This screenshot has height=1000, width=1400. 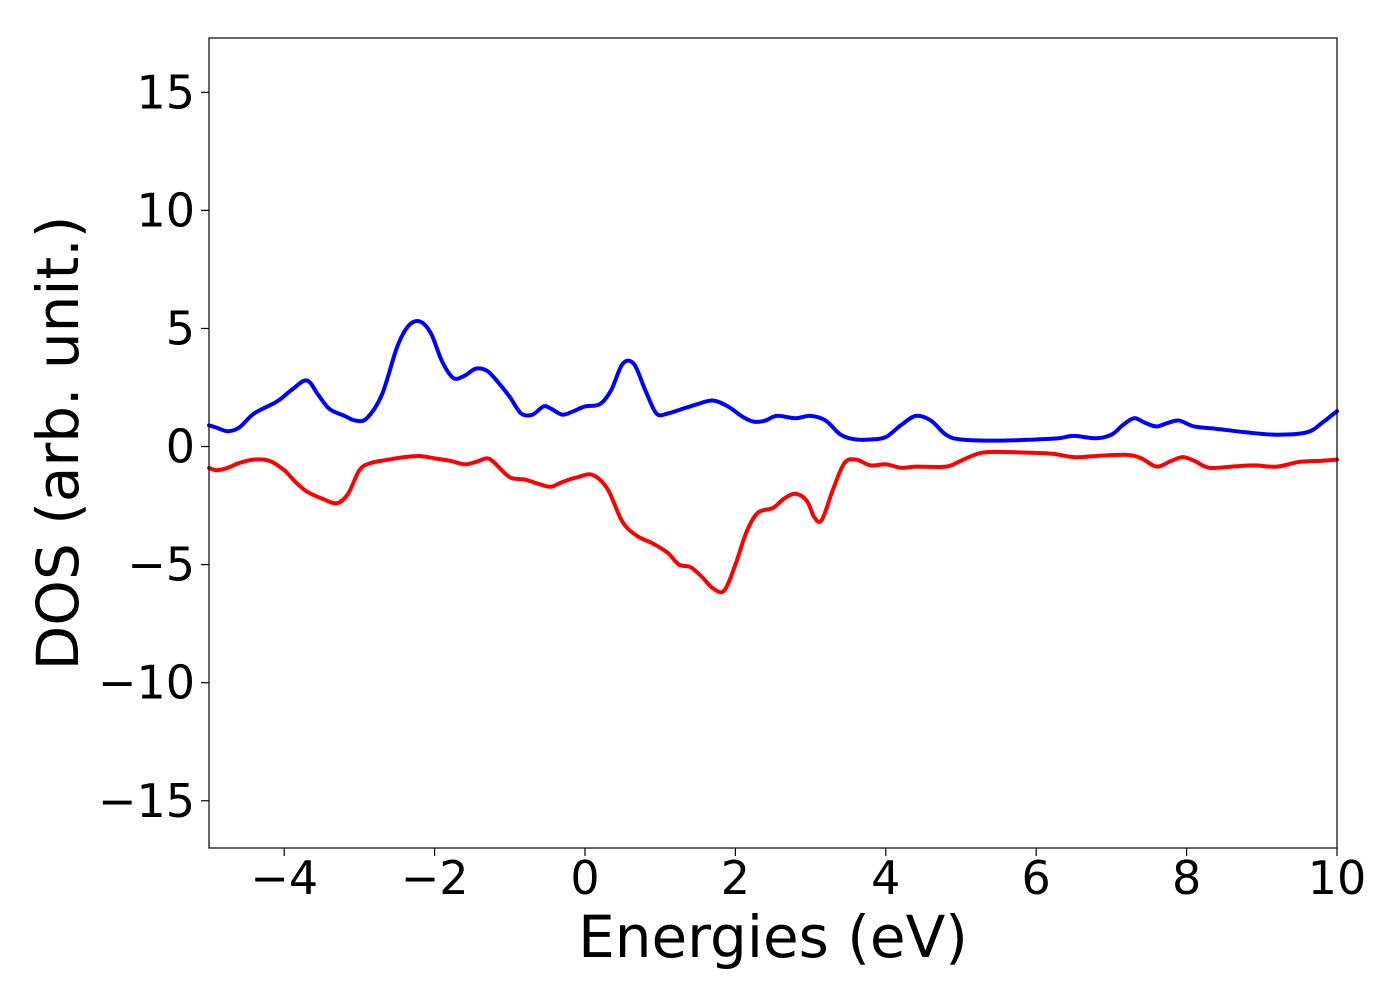 What do you see at coordinates (165, 210) in the screenshot?
I see `y-tick-label: 10` at bounding box center [165, 210].